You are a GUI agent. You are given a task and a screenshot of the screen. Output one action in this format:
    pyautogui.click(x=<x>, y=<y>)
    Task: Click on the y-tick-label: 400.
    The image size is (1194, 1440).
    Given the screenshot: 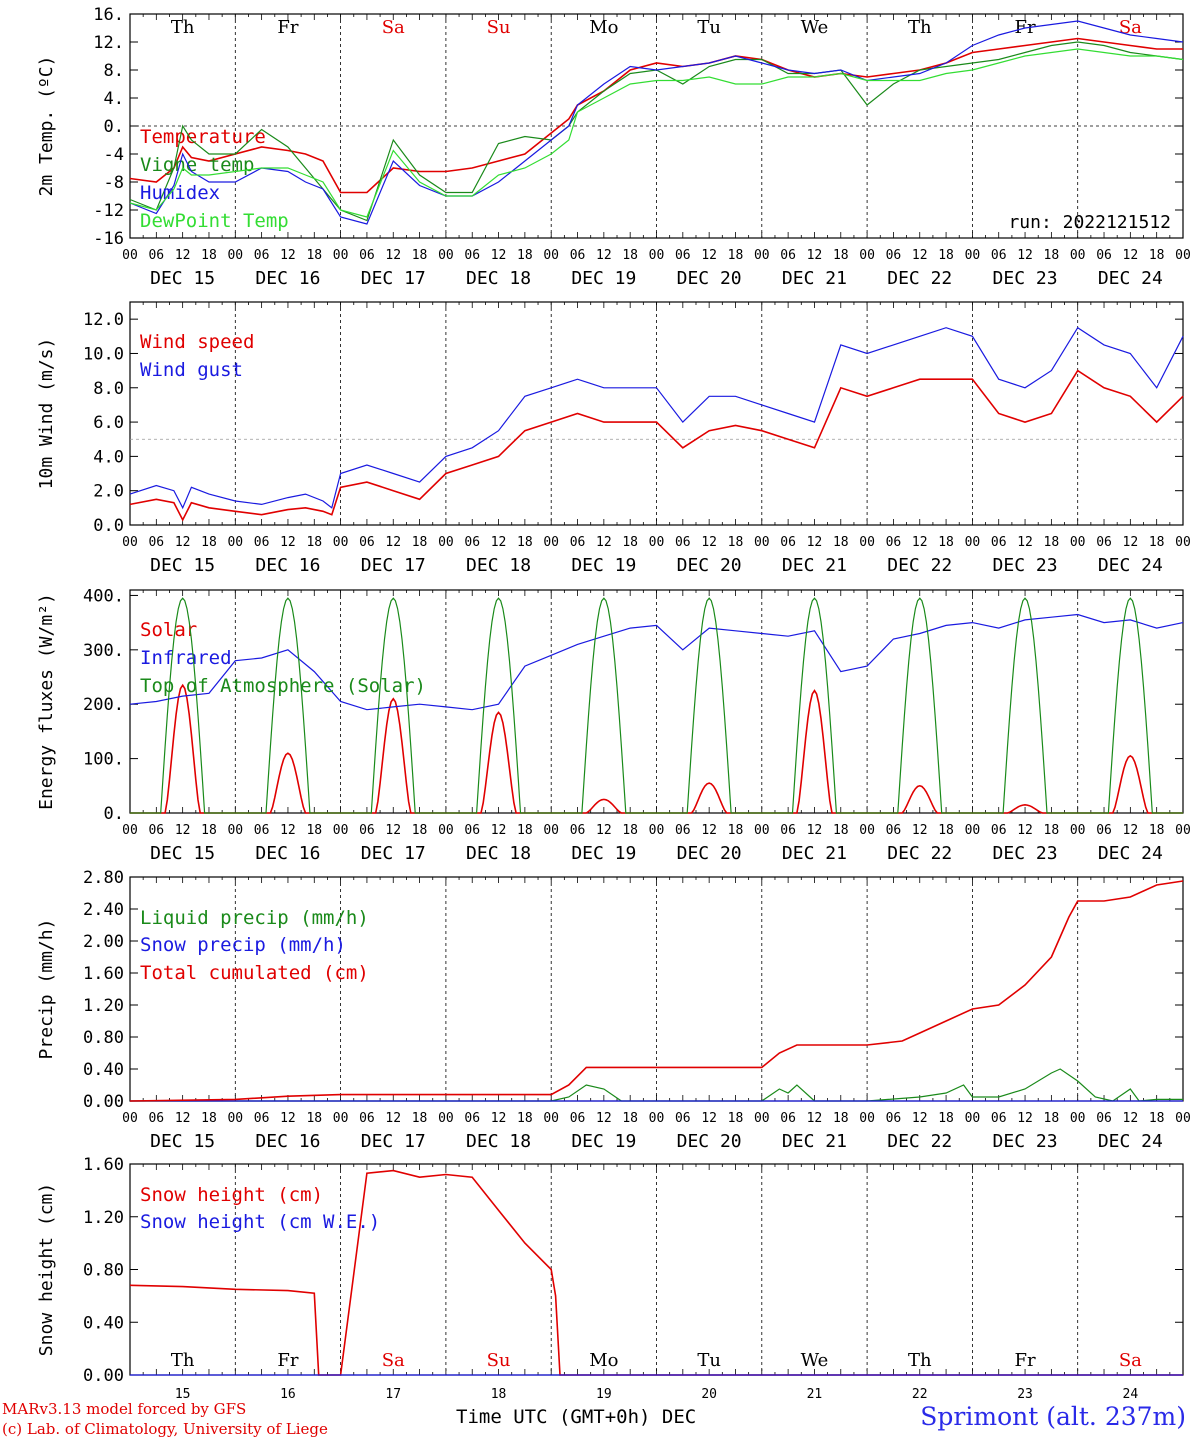 What is the action you would take?
    pyautogui.click(x=103, y=596)
    